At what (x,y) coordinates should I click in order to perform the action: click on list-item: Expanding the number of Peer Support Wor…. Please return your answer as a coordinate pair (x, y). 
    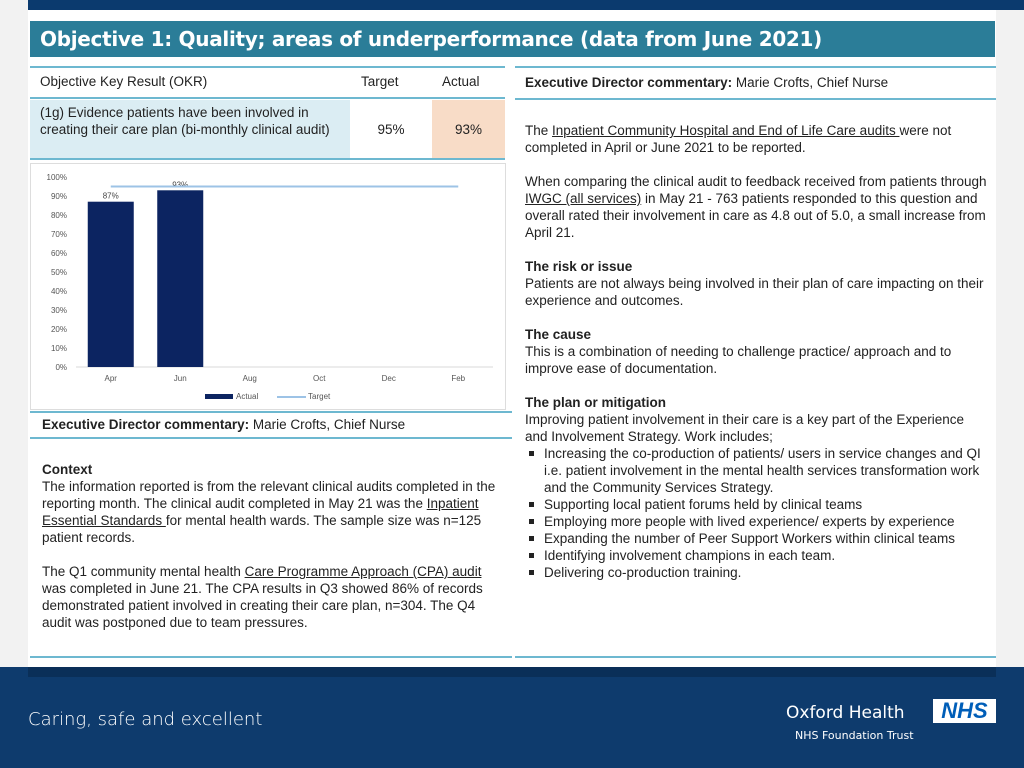
    Looking at the image, I should click on (757, 538).